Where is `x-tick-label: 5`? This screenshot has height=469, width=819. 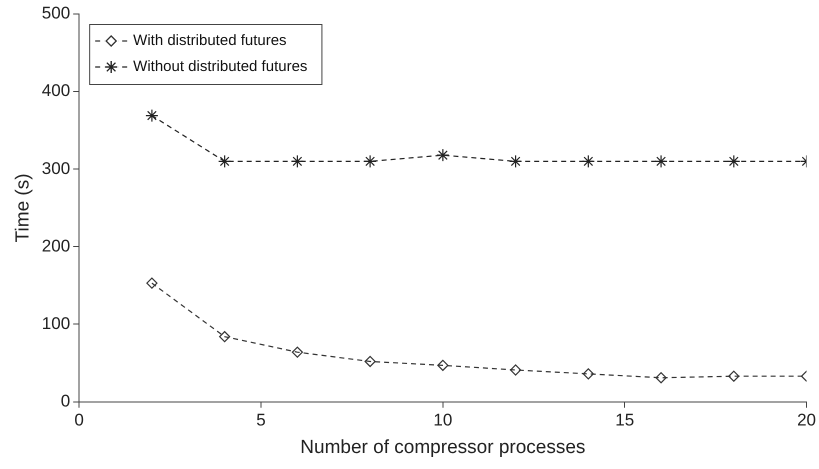
x-tick-label: 5 is located at coordinates (261, 420).